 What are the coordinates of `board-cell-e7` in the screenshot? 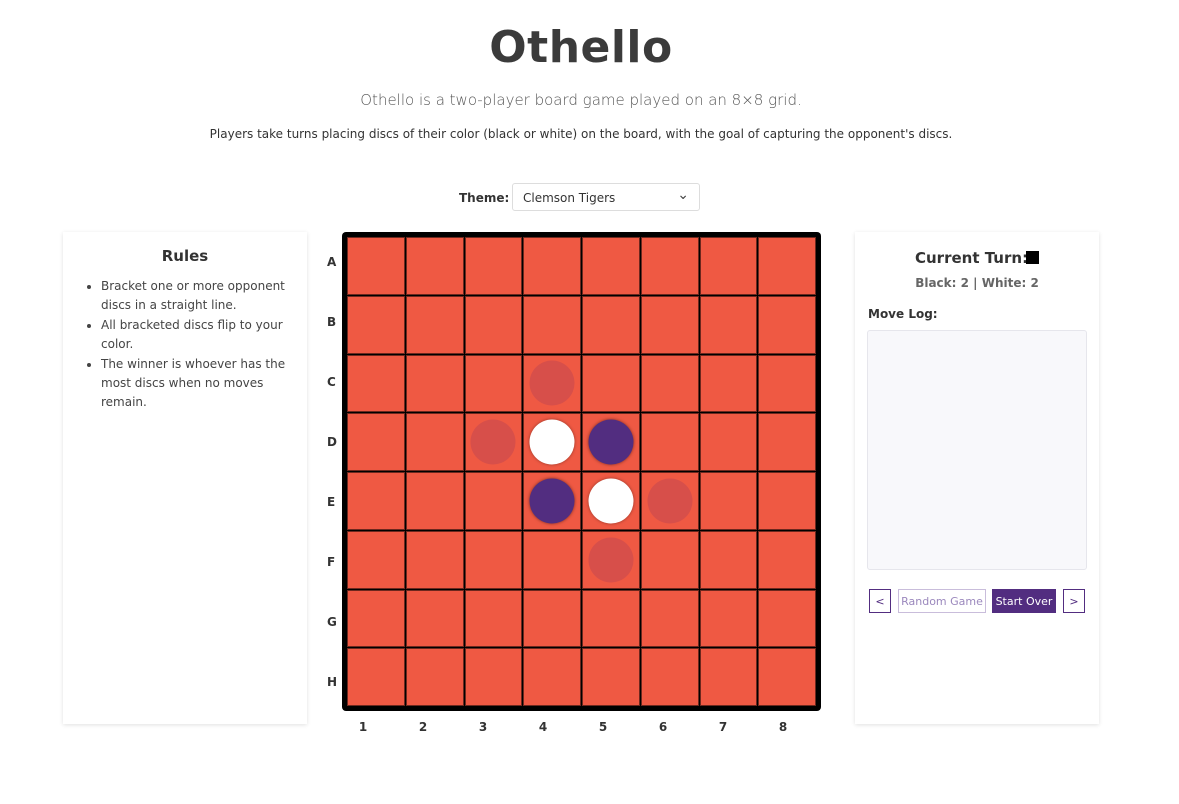 It's located at (728, 501).